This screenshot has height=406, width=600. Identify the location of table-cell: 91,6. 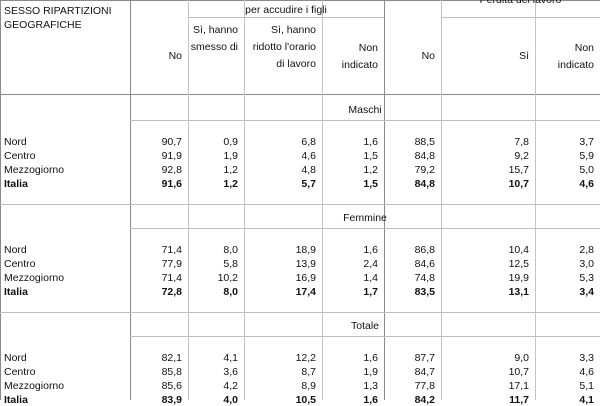
(171, 184).